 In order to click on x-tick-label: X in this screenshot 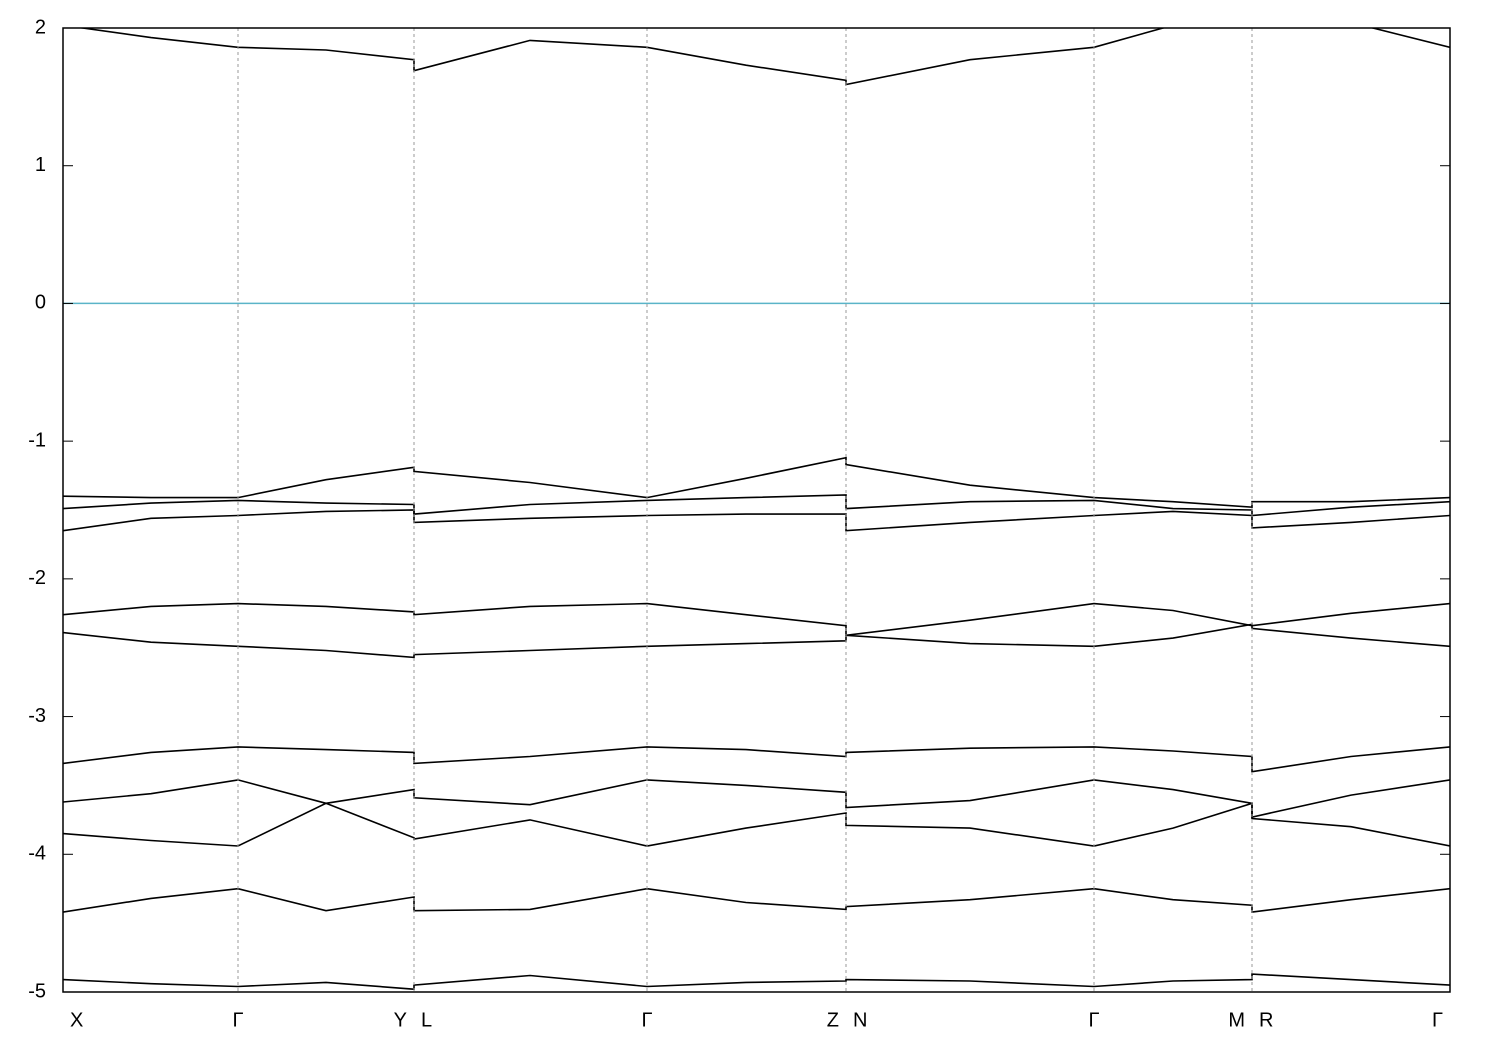, I will do `click(76, 1020)`.